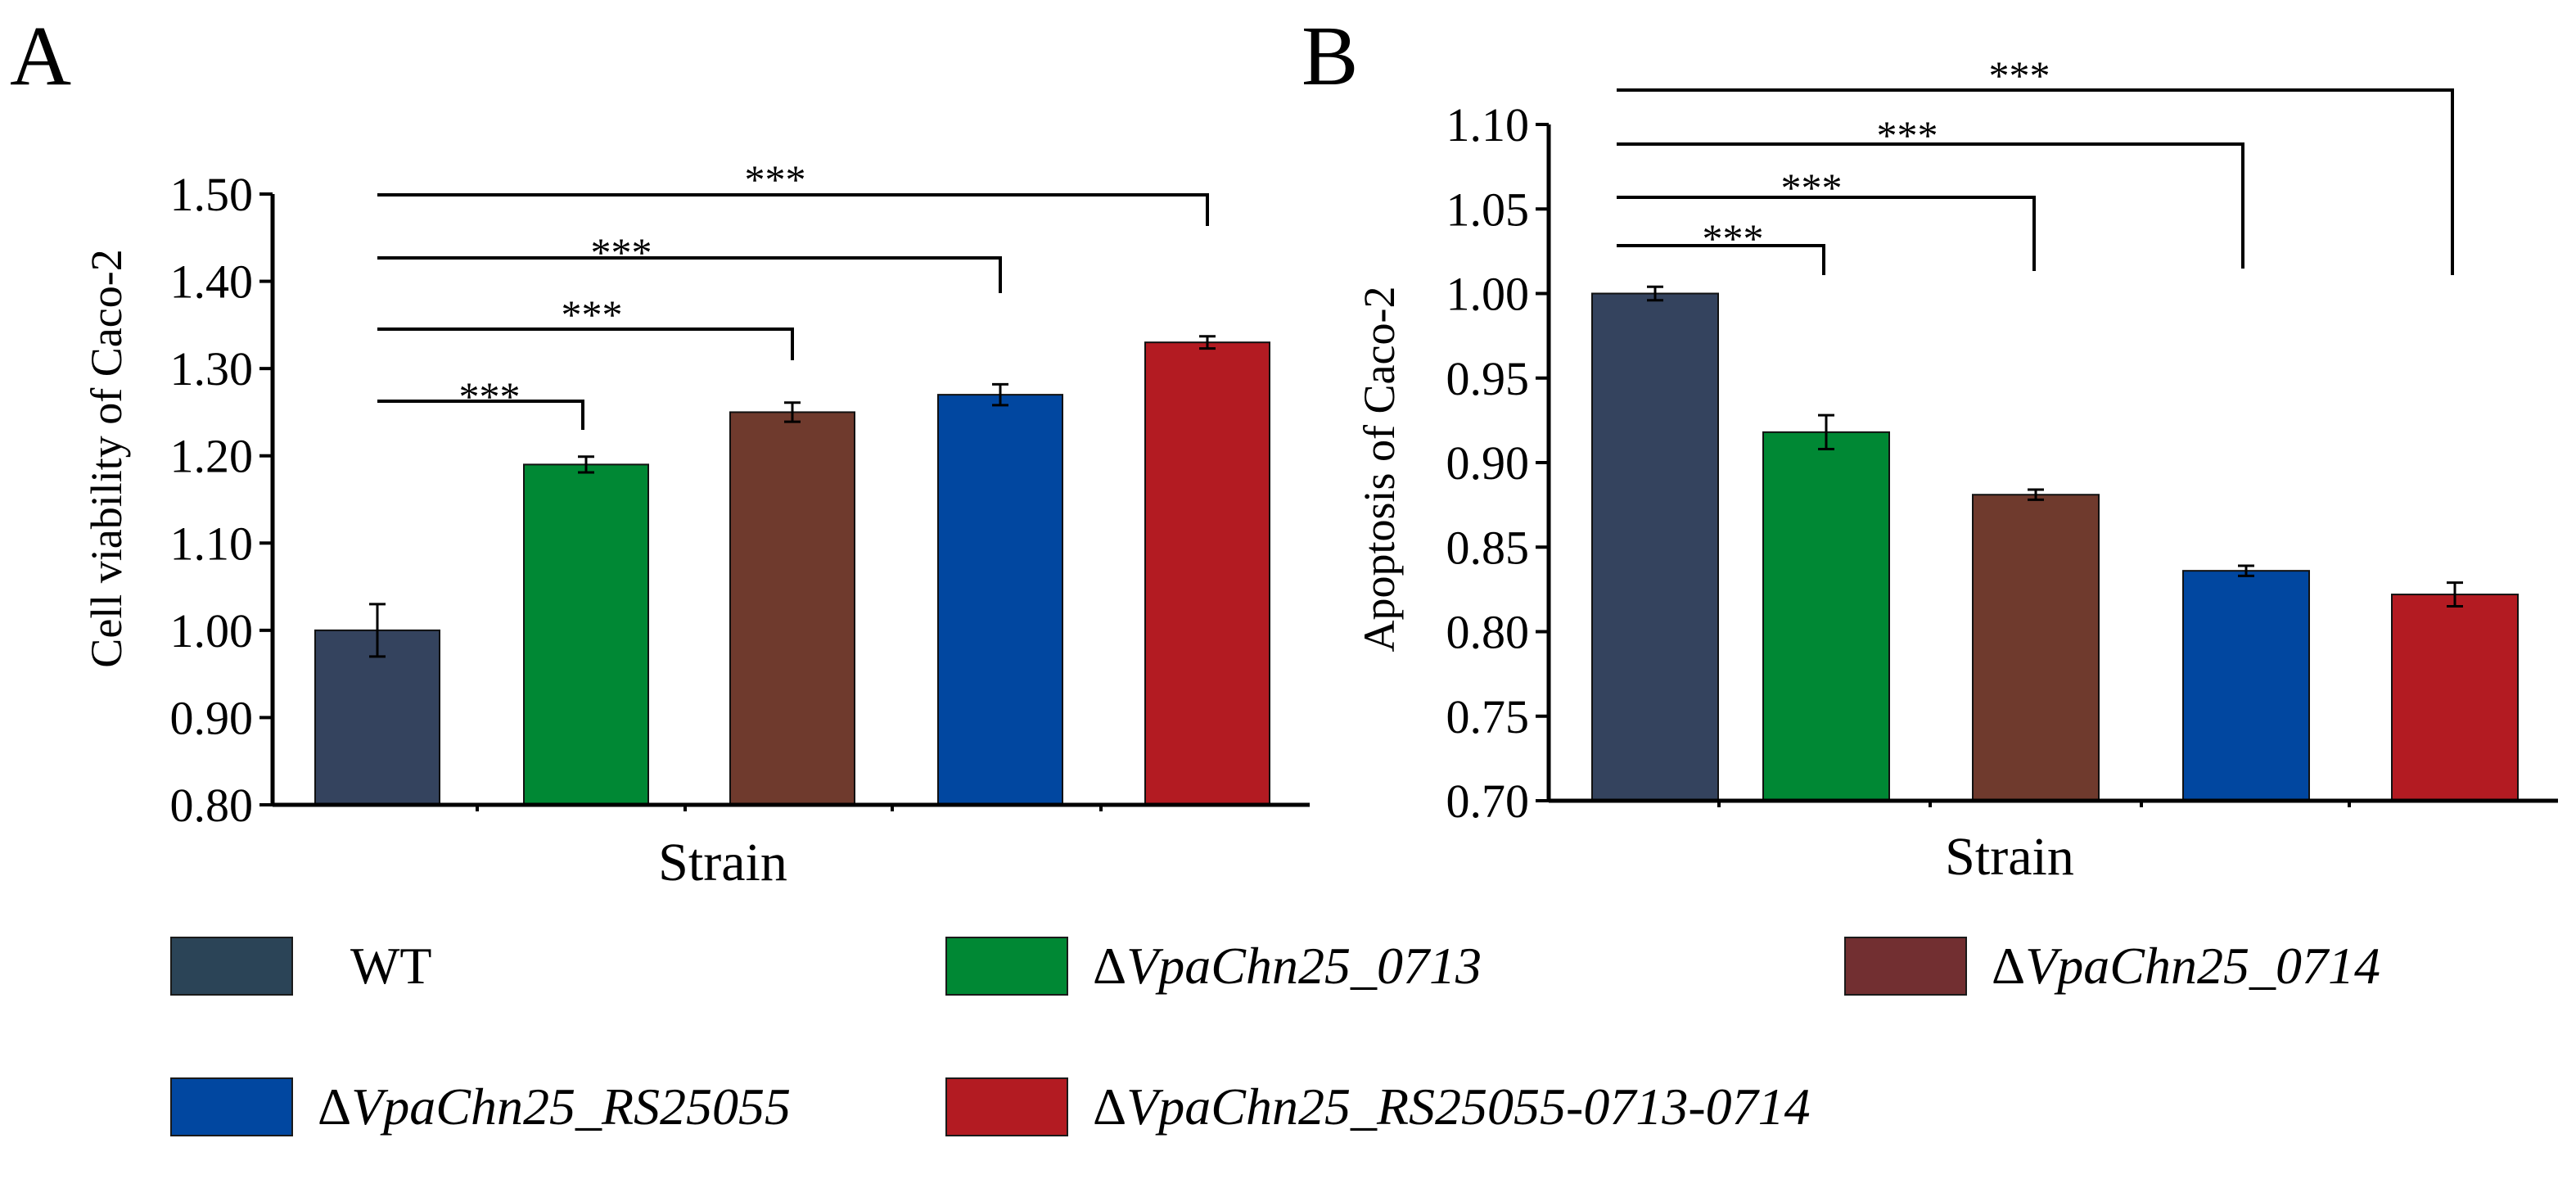 This screenshot has width=2576, height=1188. I want to click on y-axis-label: Apoptosis of Caco-2, so click(1379, 470).